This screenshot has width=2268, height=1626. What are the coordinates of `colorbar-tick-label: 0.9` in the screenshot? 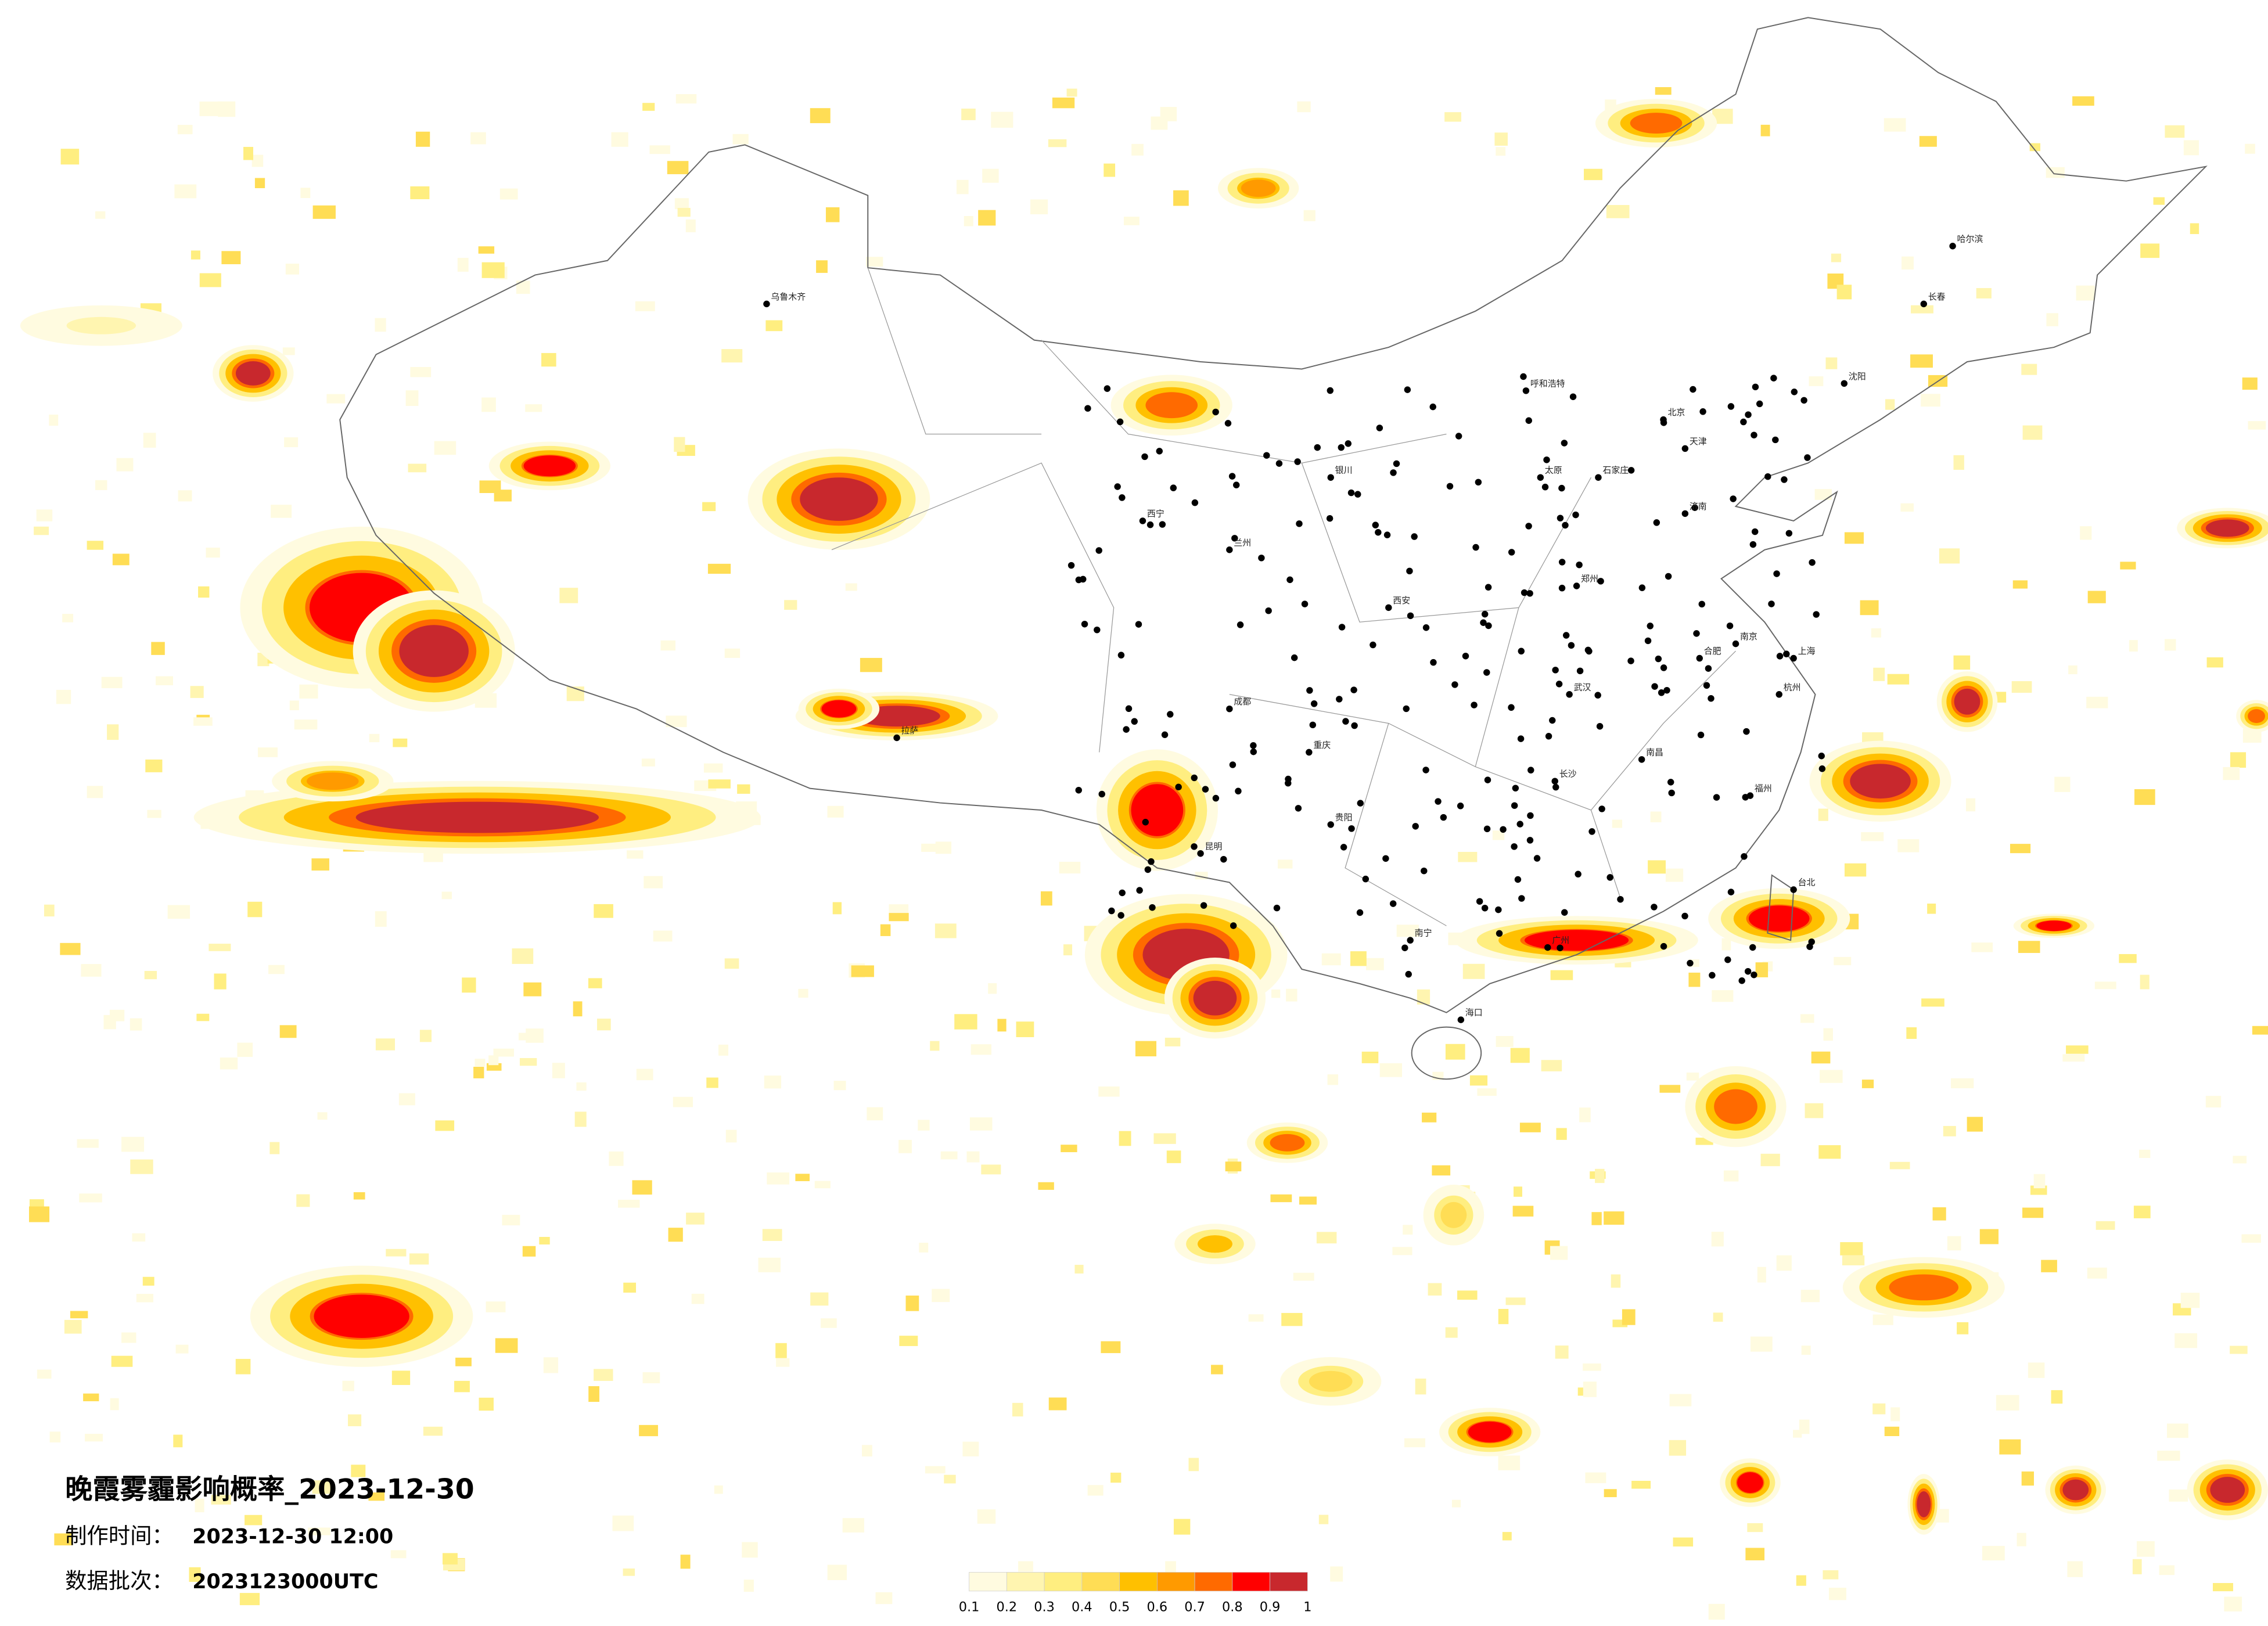 It's located at (1270, 1607).